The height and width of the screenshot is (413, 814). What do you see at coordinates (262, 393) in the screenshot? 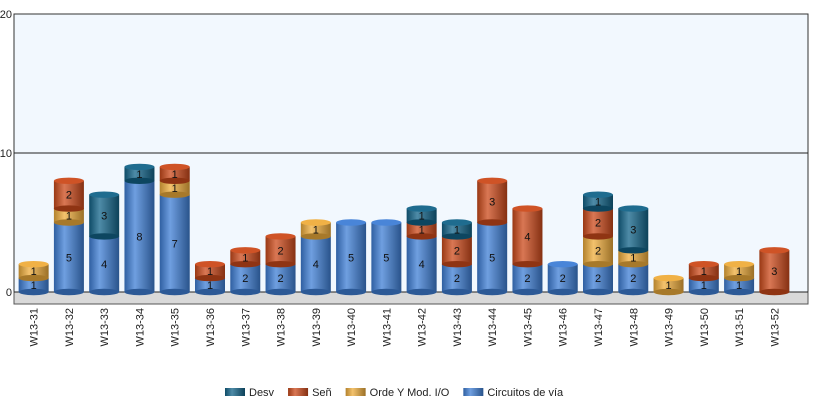
I see `legend-label: Desv` at bounding box center [262, 393].